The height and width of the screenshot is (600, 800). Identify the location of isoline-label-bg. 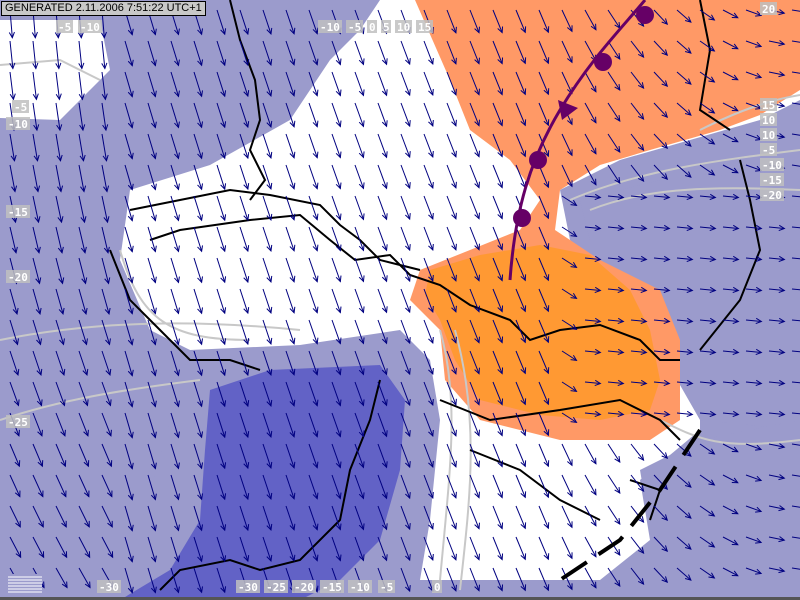
(18, 123).